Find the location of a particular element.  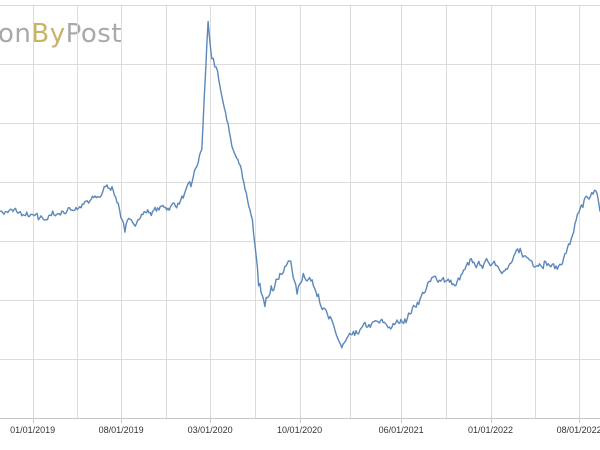

x-tick-label: 01/01/2019 is located at coordinates (32, 430).